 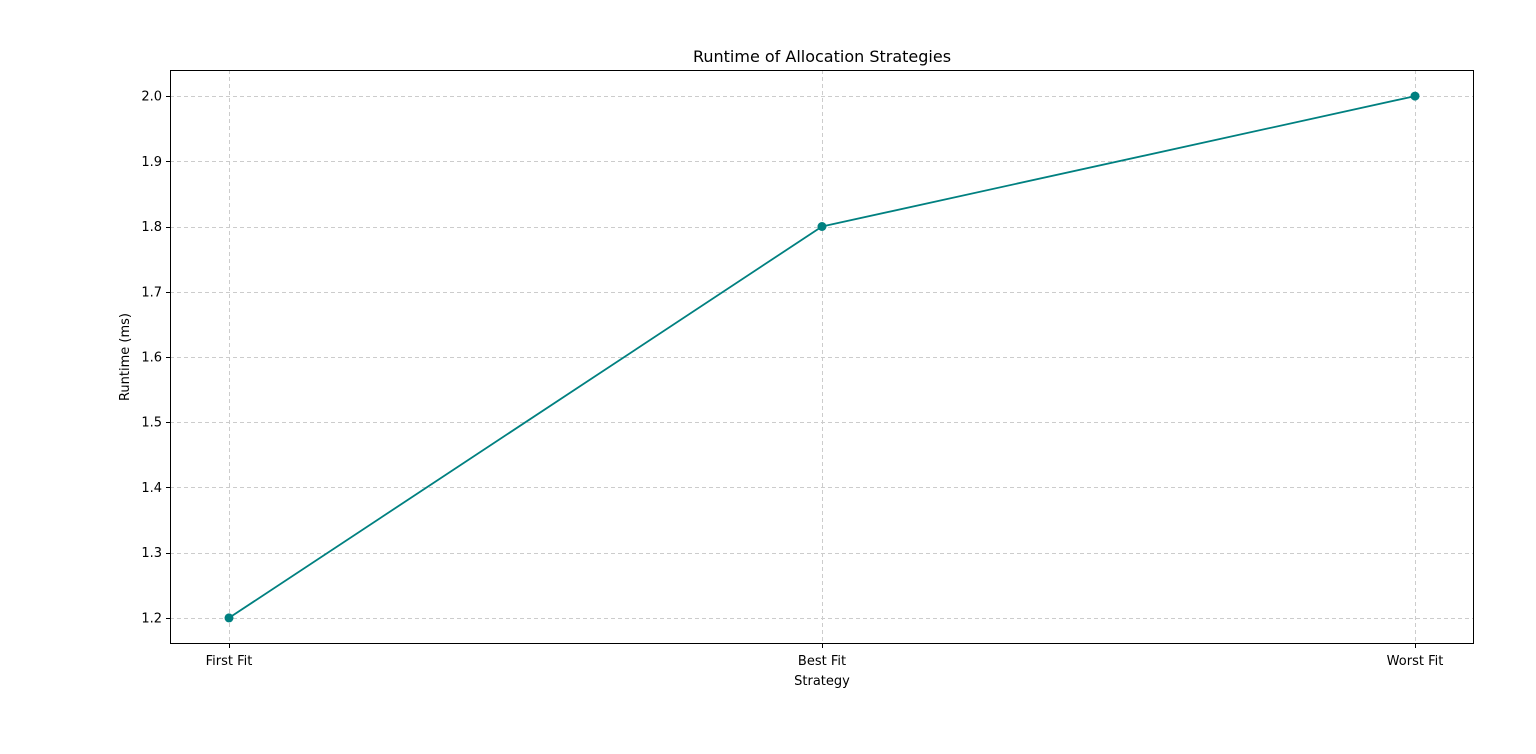 I want to click on y-axis-label: Runtime (ms), so click(x=125, y=357).